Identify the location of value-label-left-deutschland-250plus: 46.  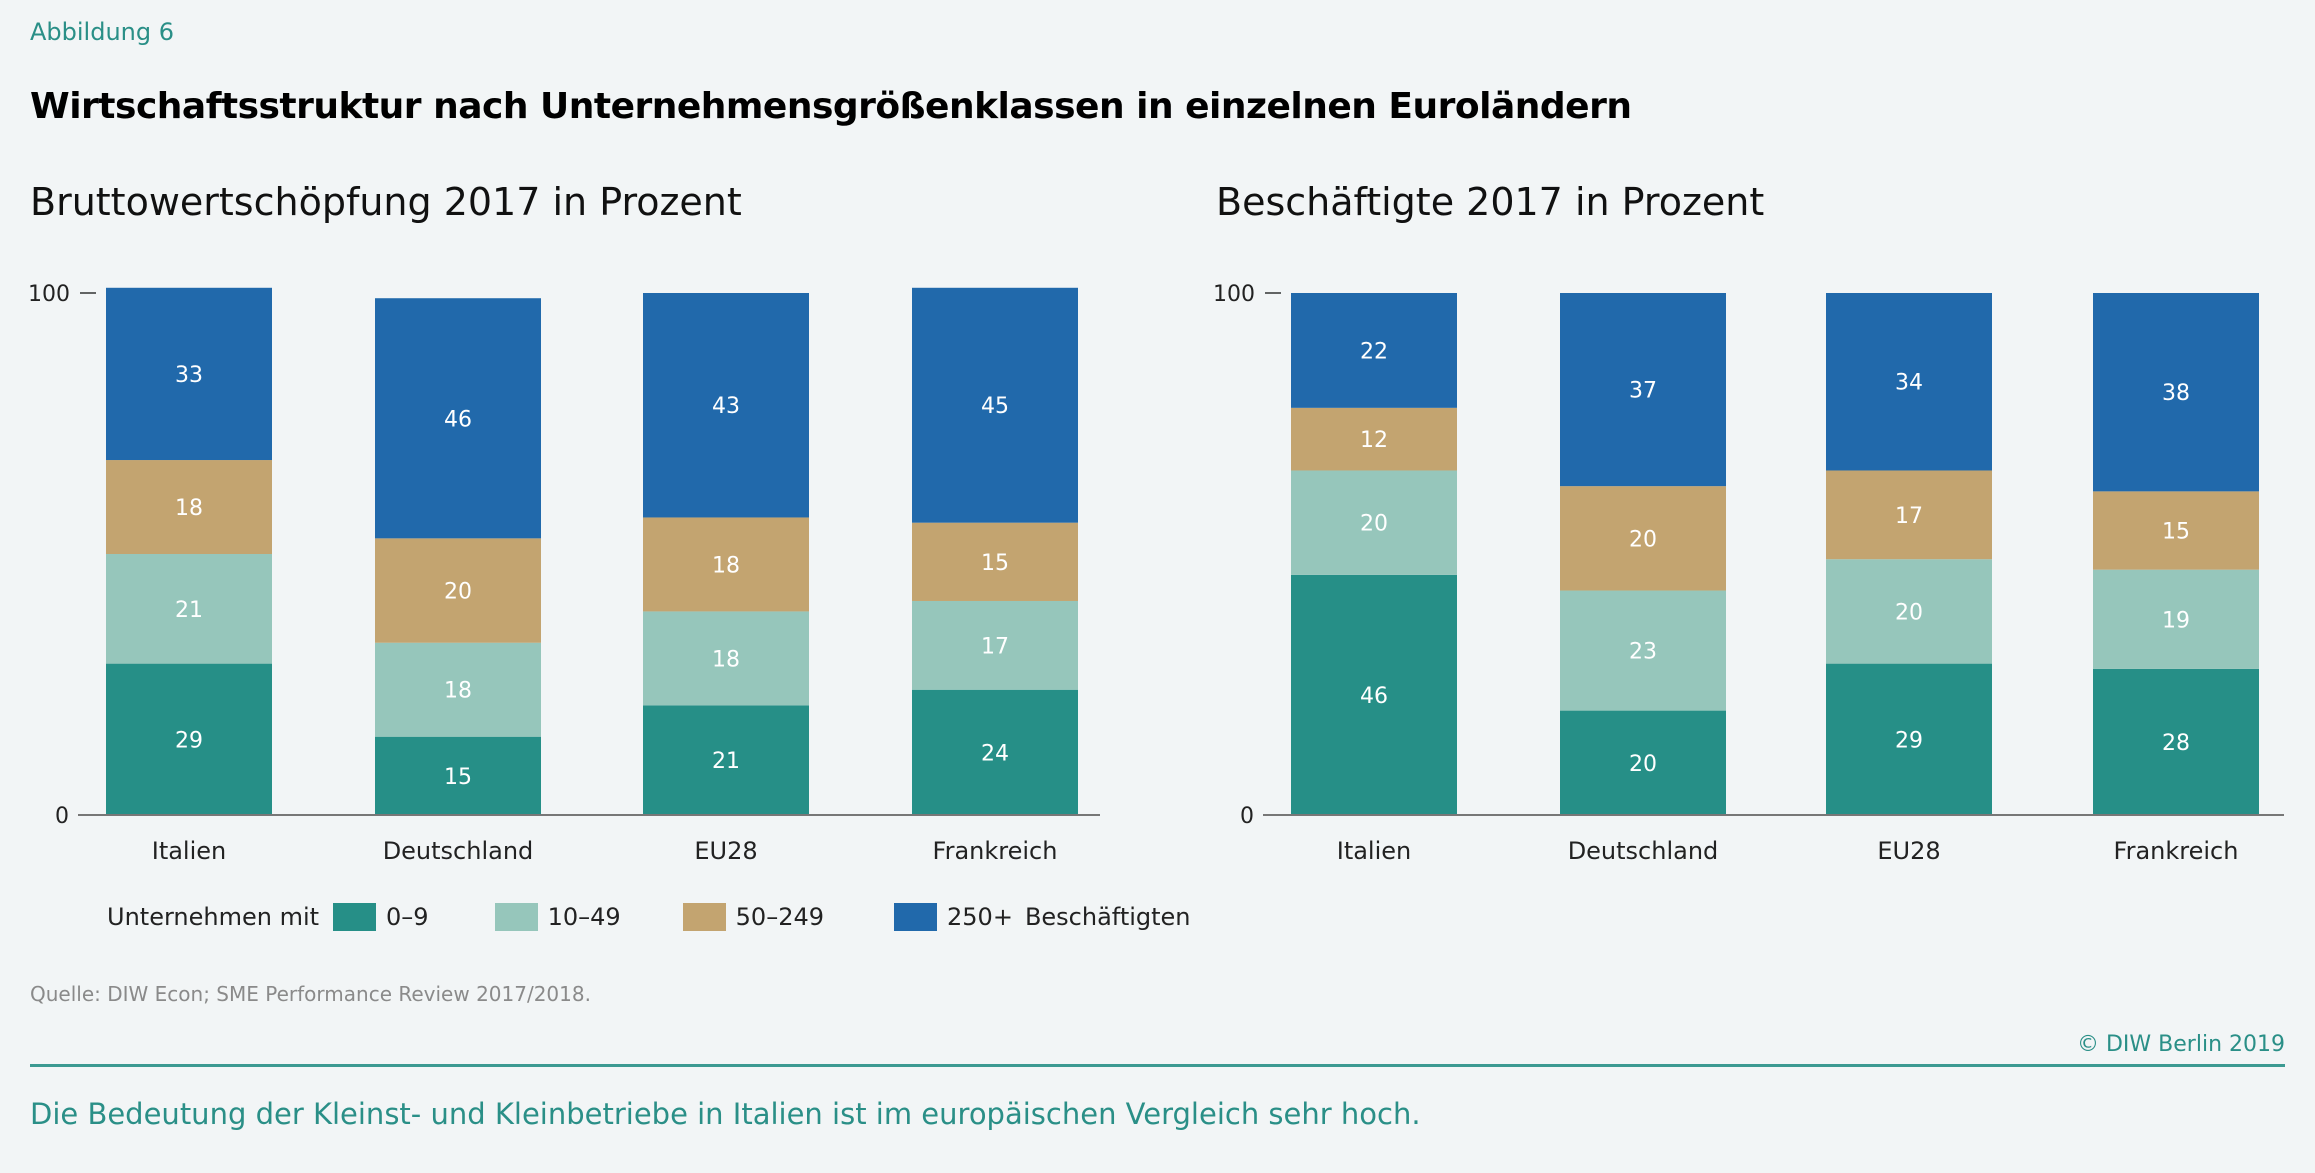
(458, 419).